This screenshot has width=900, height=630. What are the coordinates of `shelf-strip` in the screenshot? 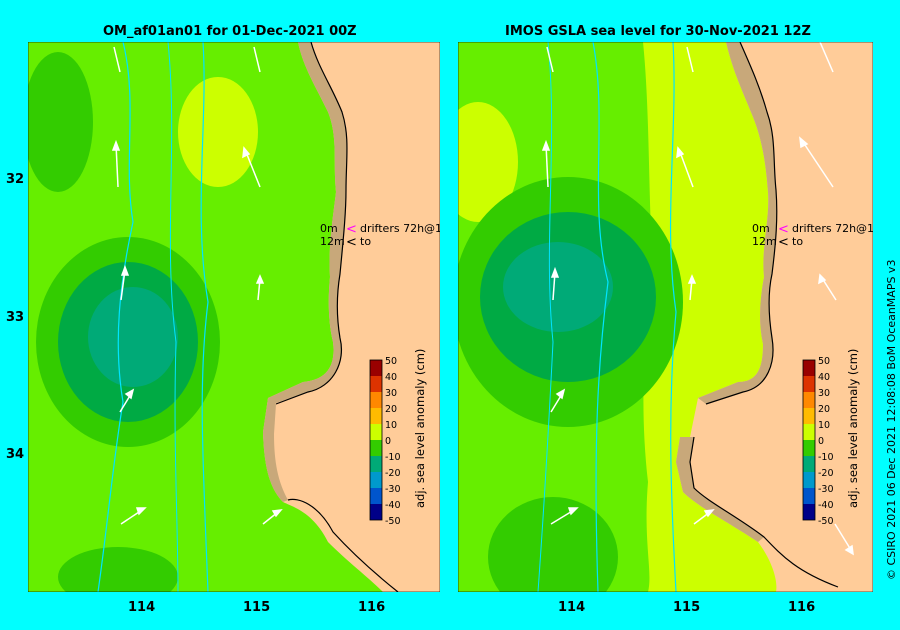 It's located at (737, 223).